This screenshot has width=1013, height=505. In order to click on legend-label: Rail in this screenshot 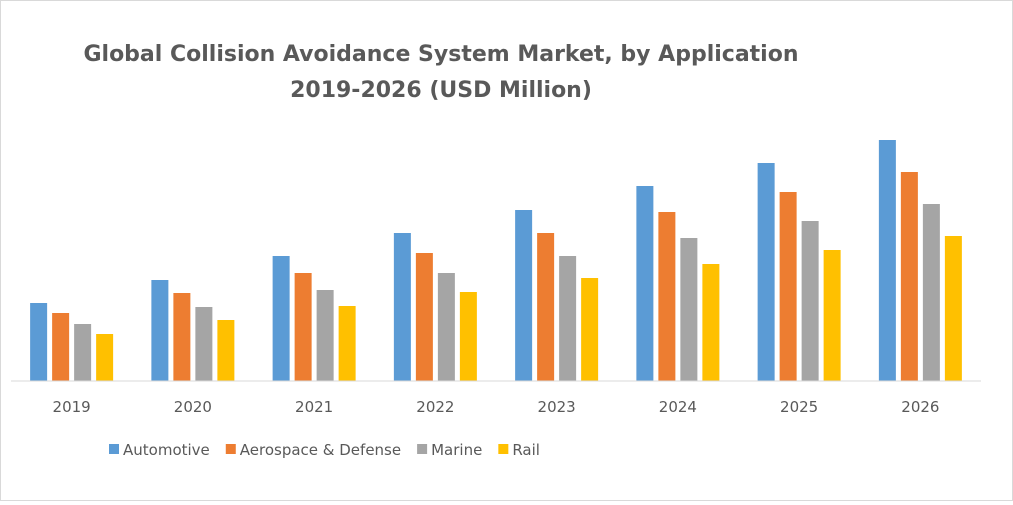, I will do `click(526, 450)`.